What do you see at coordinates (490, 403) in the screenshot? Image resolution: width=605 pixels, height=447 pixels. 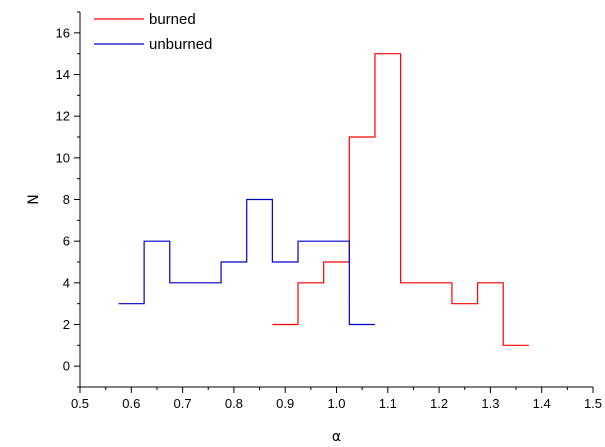 I see `x-tick-label: 1.3` at bounding box center [490, 403].